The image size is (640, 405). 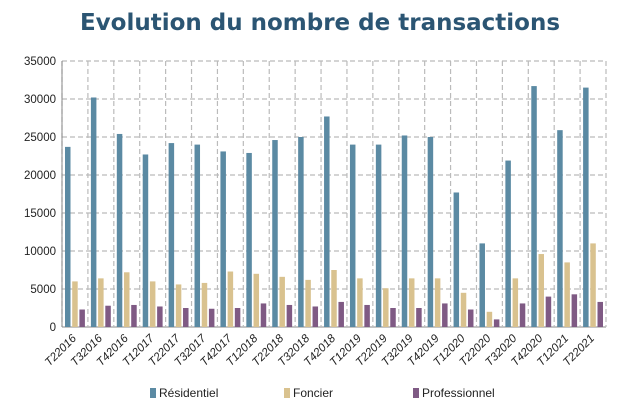 I want to click on legend-label: Résidentiel, so click(x=188, y=393).